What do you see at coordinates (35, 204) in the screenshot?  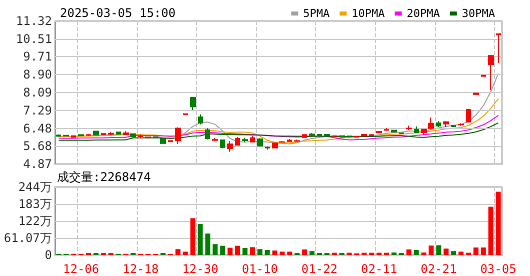 I see `y-tick-label: 183万` at bounding box center [35, 204].